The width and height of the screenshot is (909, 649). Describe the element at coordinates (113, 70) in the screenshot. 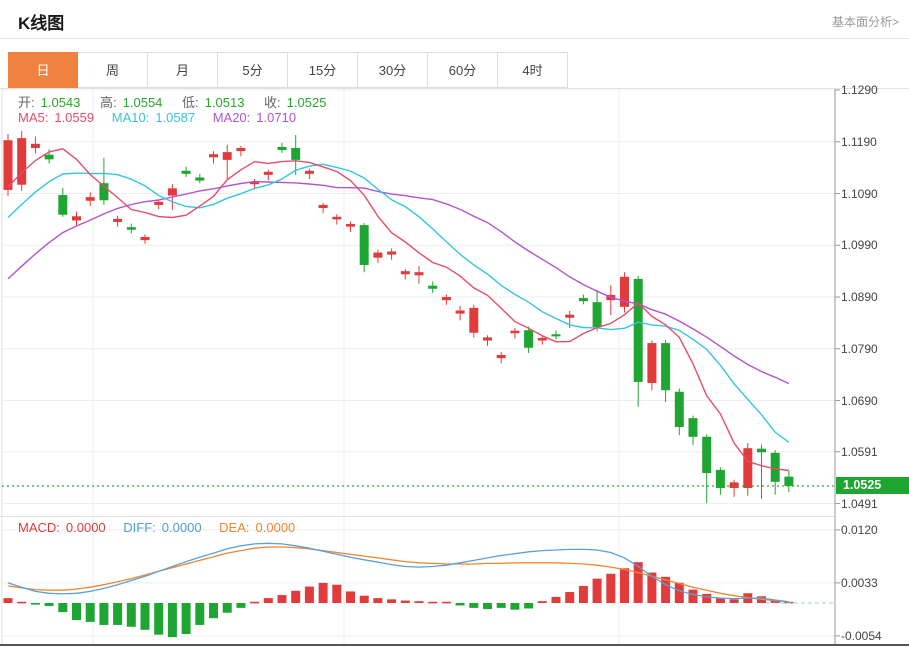

I see `tab-interval-周: 周` at that location.